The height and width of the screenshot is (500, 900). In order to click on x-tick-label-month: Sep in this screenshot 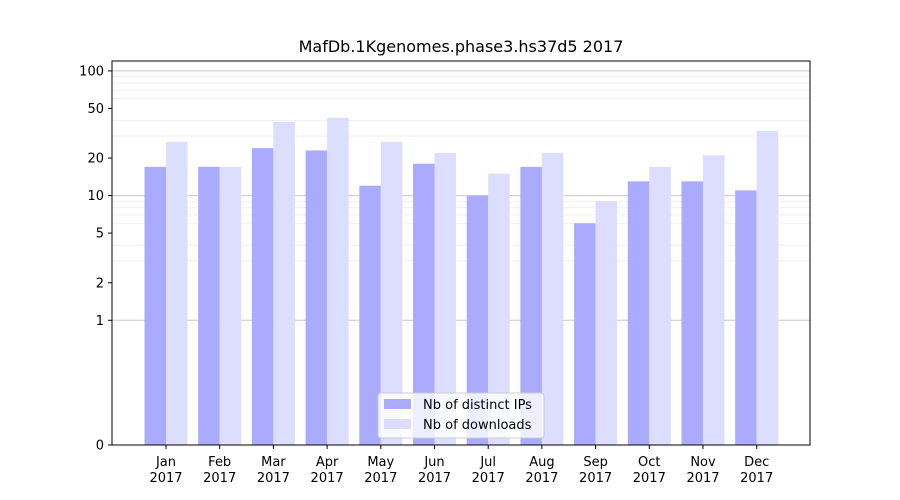, I will do `click(595, 462)`.